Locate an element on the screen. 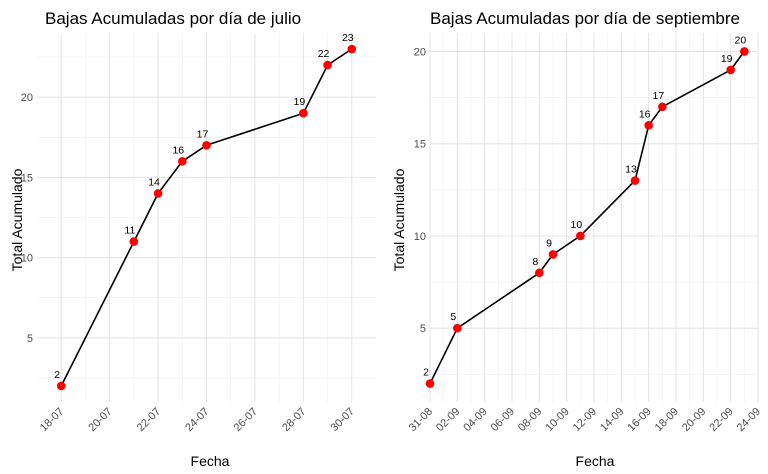 The height and width of the screenshot is (474, 768). x-tick-label: 26-07 is located at coordinates (246, 420).